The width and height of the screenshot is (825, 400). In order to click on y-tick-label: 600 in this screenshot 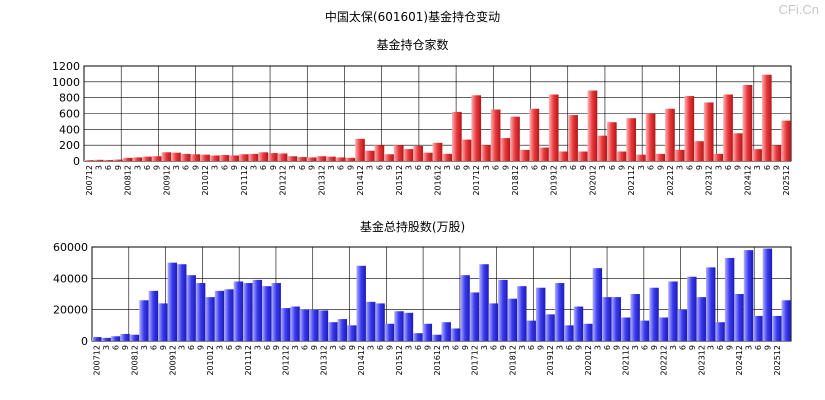, I will do `click(69, 114)`.